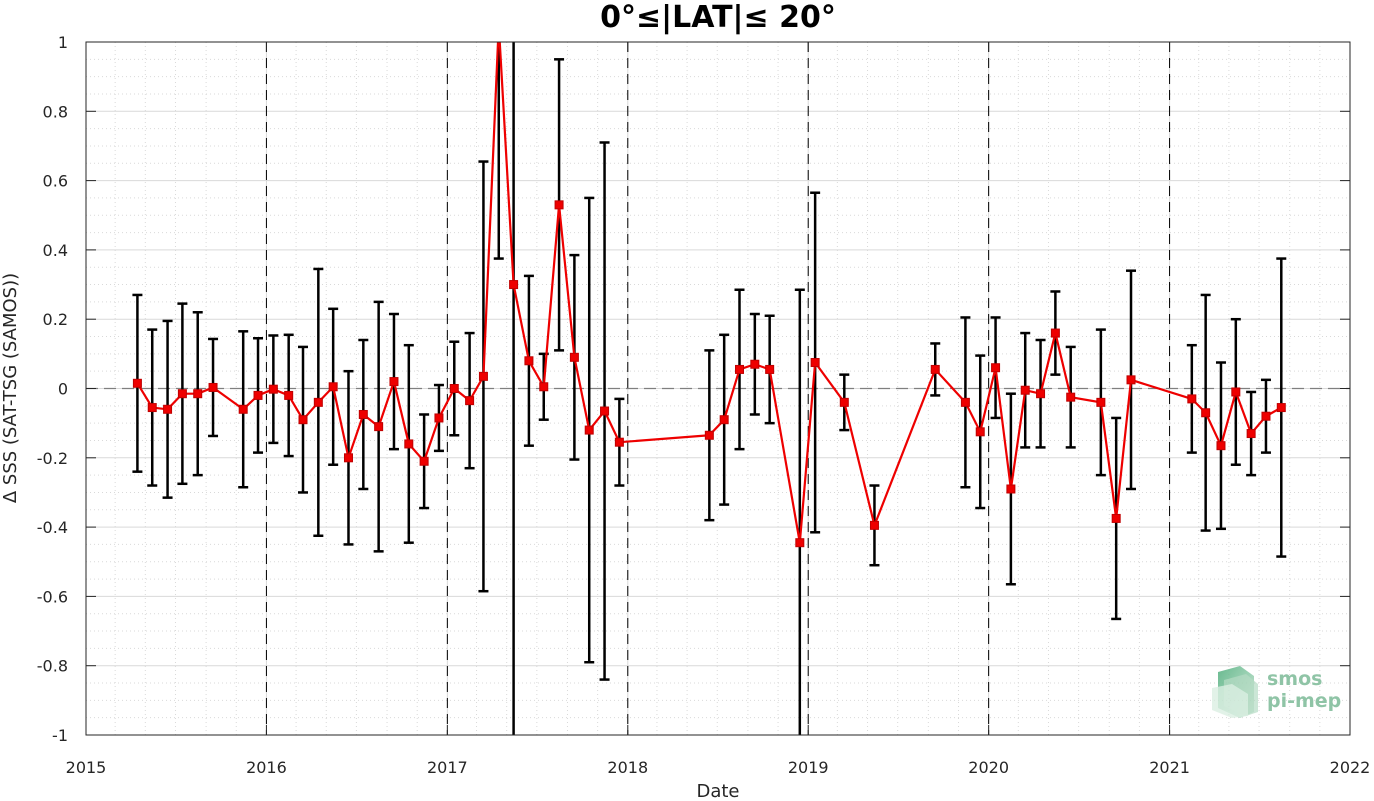 Image resolution: width=1374 pixels, height=801 pixels. Describe the element at coordinates (988, 767) in the screenshot. I see `x-tick-label: 2020` at that location.